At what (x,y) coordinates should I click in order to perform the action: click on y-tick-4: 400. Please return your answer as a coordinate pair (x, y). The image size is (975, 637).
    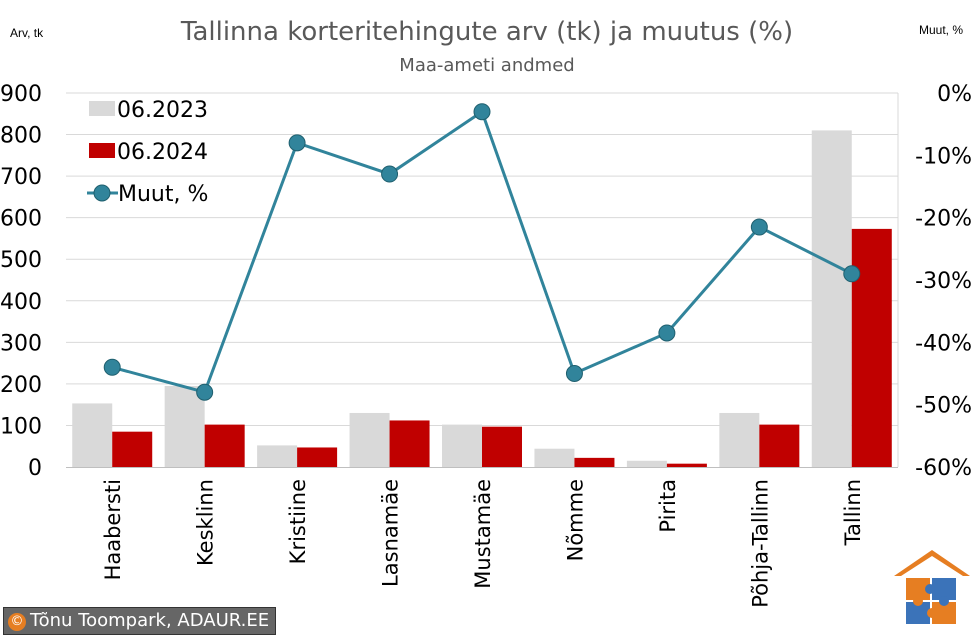
    Looking at the image, I should click on (21, 302).